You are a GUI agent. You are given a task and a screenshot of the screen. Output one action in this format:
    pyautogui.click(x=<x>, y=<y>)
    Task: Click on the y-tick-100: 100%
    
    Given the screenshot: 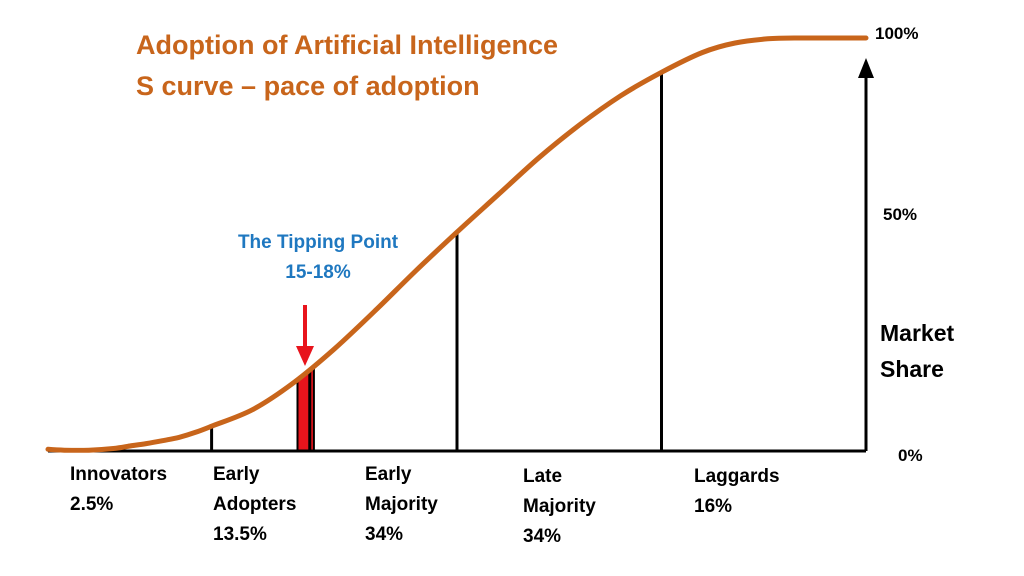 What is the action you would take?
    pyautogui.click(x=897, y=33)
    